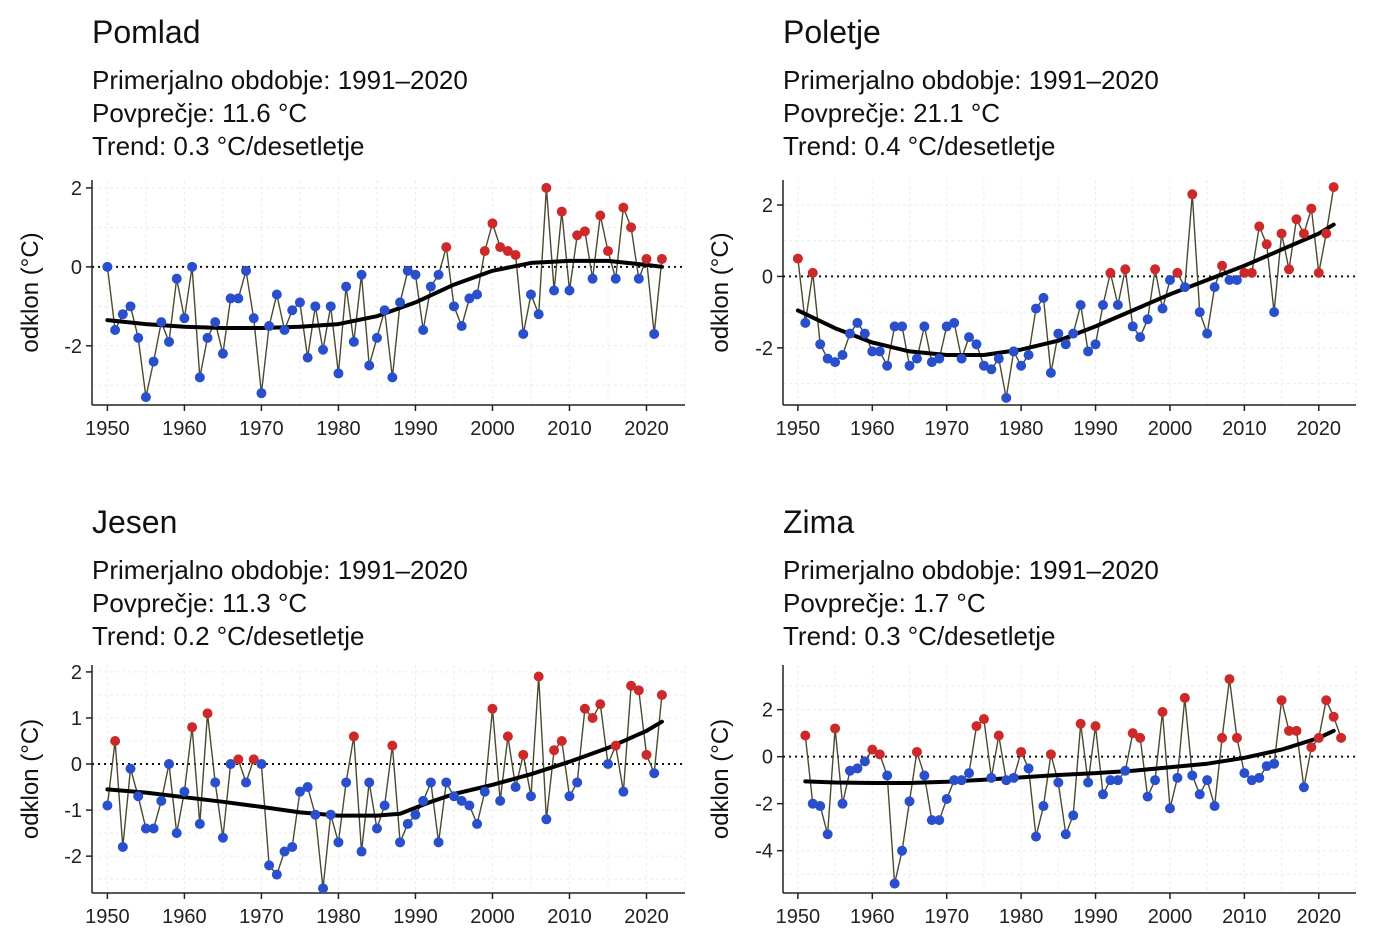 The image size is (1373, 940). Describe the element at coordinates (971, 80) in the screenshot. I see `chart-subtitle-period: Primerjalno obdobje: 1991–2020` at that location.